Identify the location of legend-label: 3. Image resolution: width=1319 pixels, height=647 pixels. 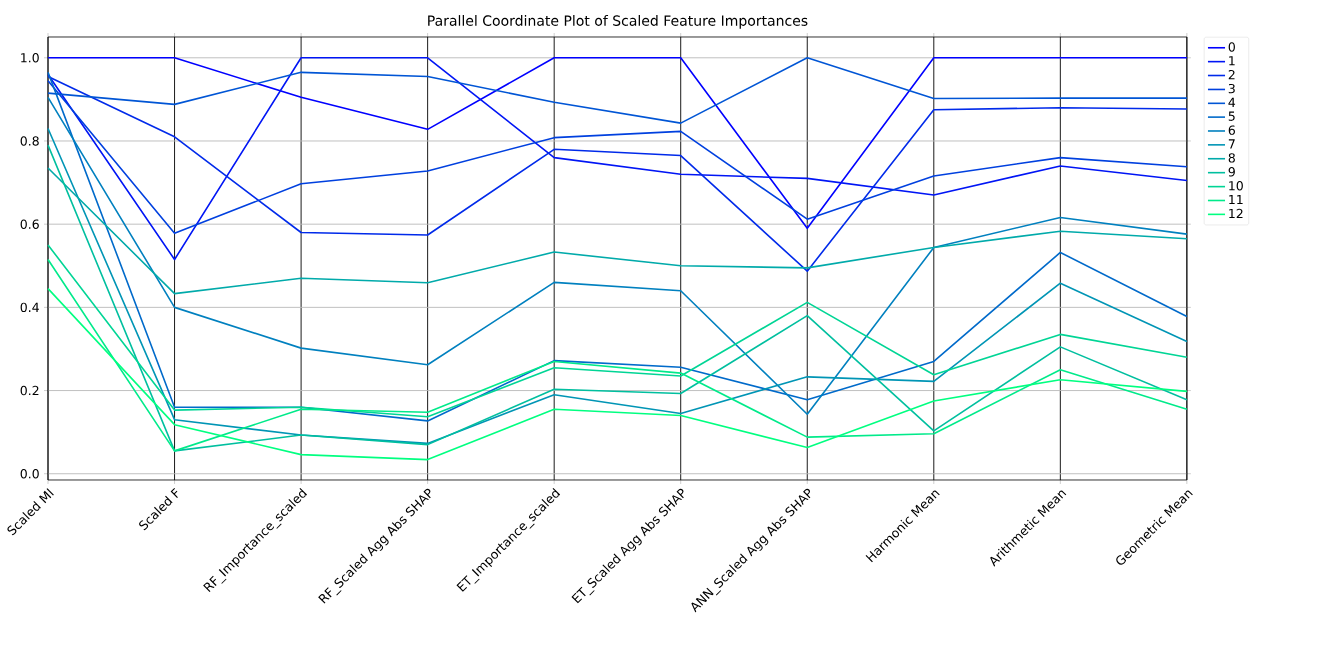
(1231, 88).